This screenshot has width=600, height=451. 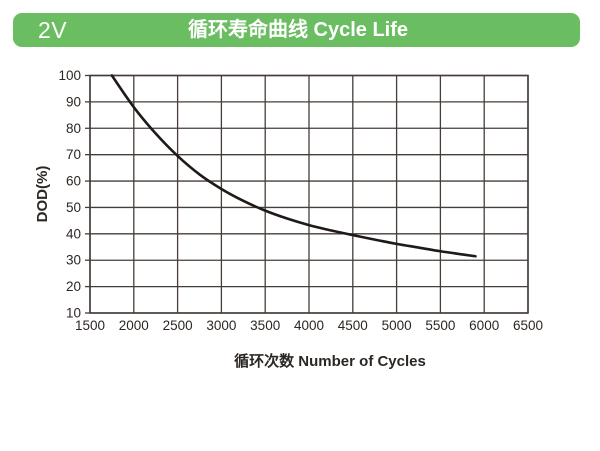 I want to click on y-tick-label: 40, so click(x=73, y=233).